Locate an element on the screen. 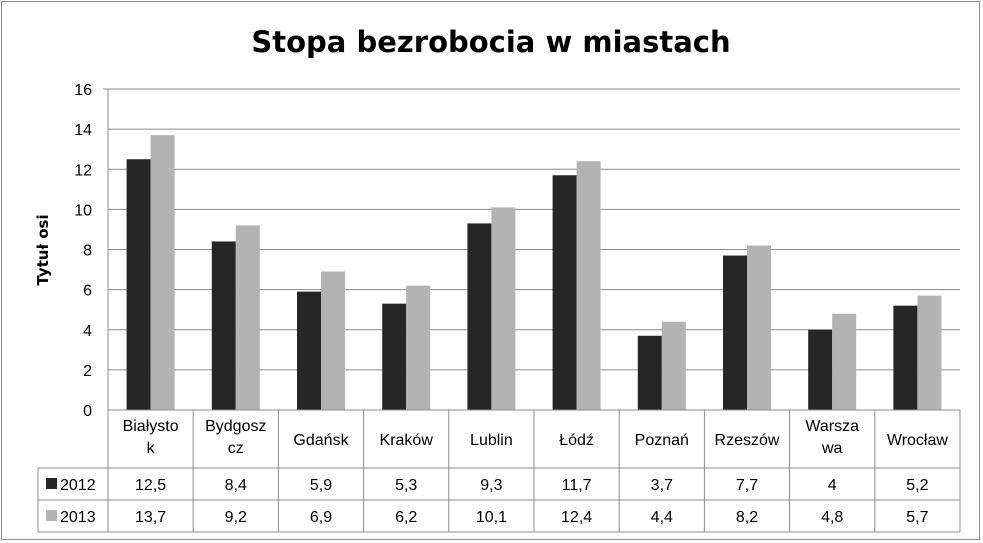 The height and width of the screenshot is (543, 983). bar-2012-białystok is located at coordinates (138, 284).